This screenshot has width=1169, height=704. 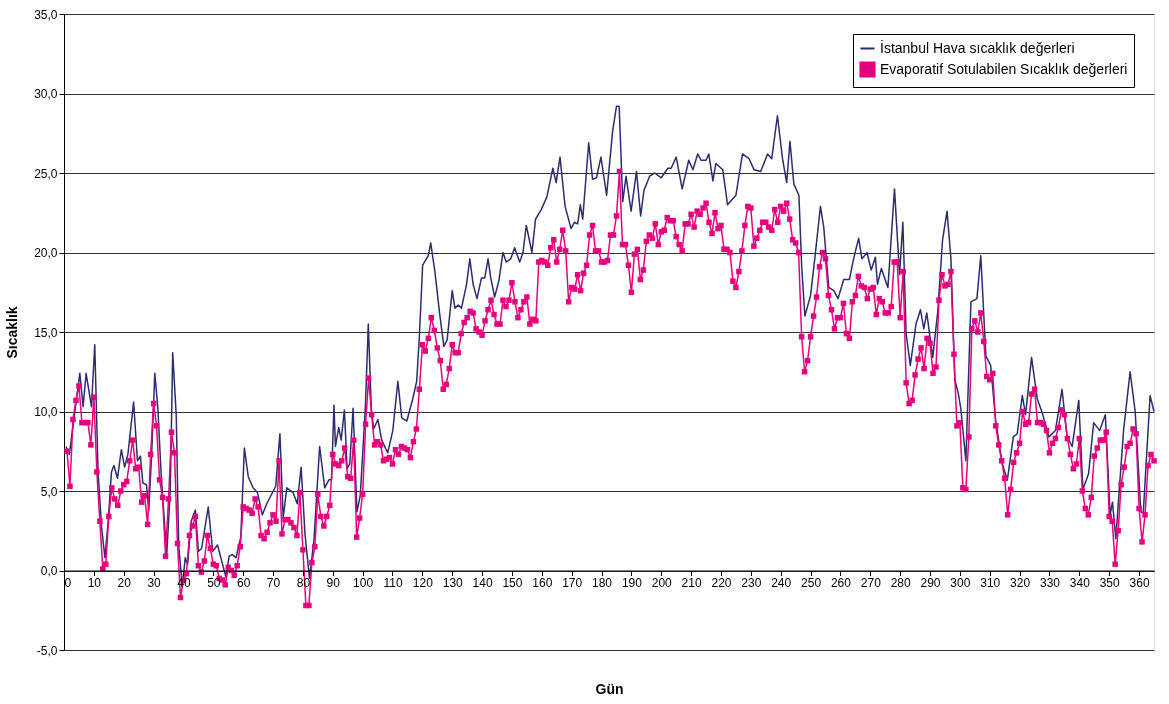 What do you see at coordinates (960, 583) in the screenshot?
I see `x-tick-label: 300` at bounding box center [960, 583].